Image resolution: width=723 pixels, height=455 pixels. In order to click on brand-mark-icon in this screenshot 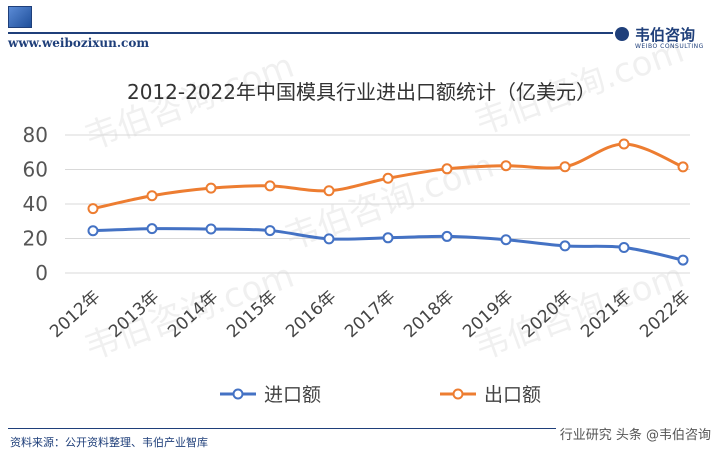, I will do `click(622, 34)`.